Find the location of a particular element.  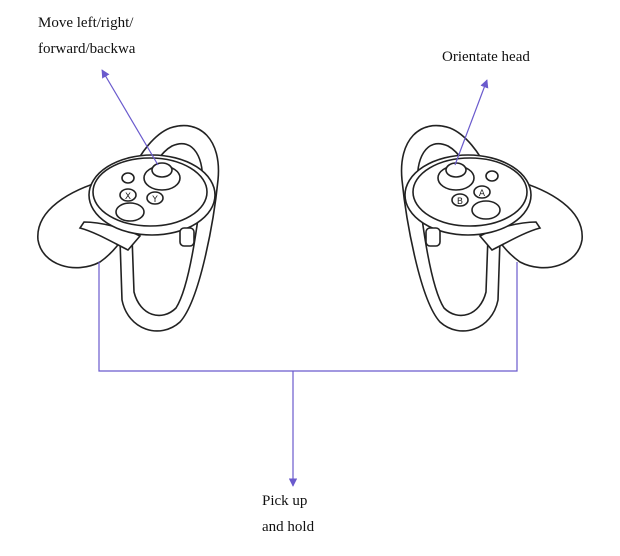

pick-label-line2: and hold is located at coordinates (288, 527).